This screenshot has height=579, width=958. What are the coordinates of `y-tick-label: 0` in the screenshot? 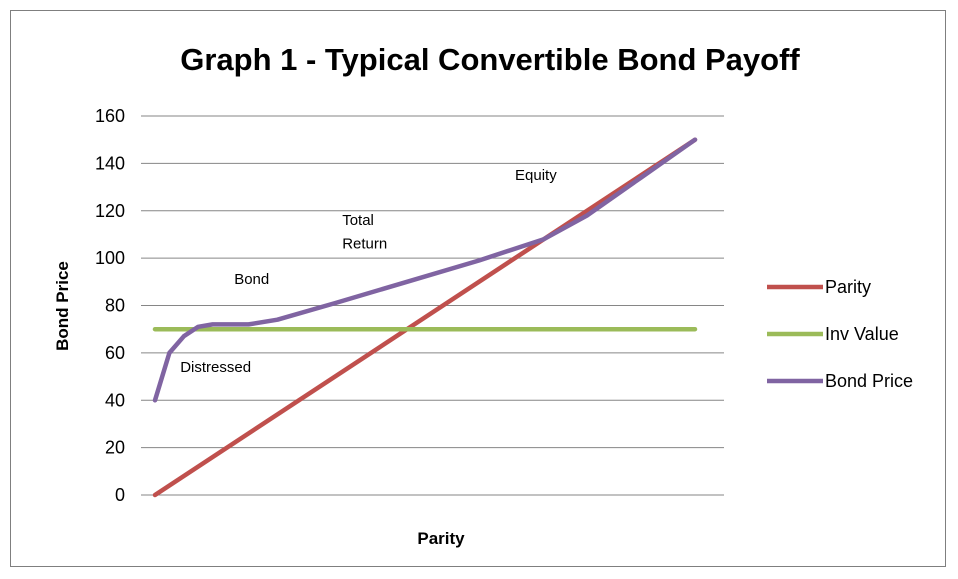 It's located at (120, 495).